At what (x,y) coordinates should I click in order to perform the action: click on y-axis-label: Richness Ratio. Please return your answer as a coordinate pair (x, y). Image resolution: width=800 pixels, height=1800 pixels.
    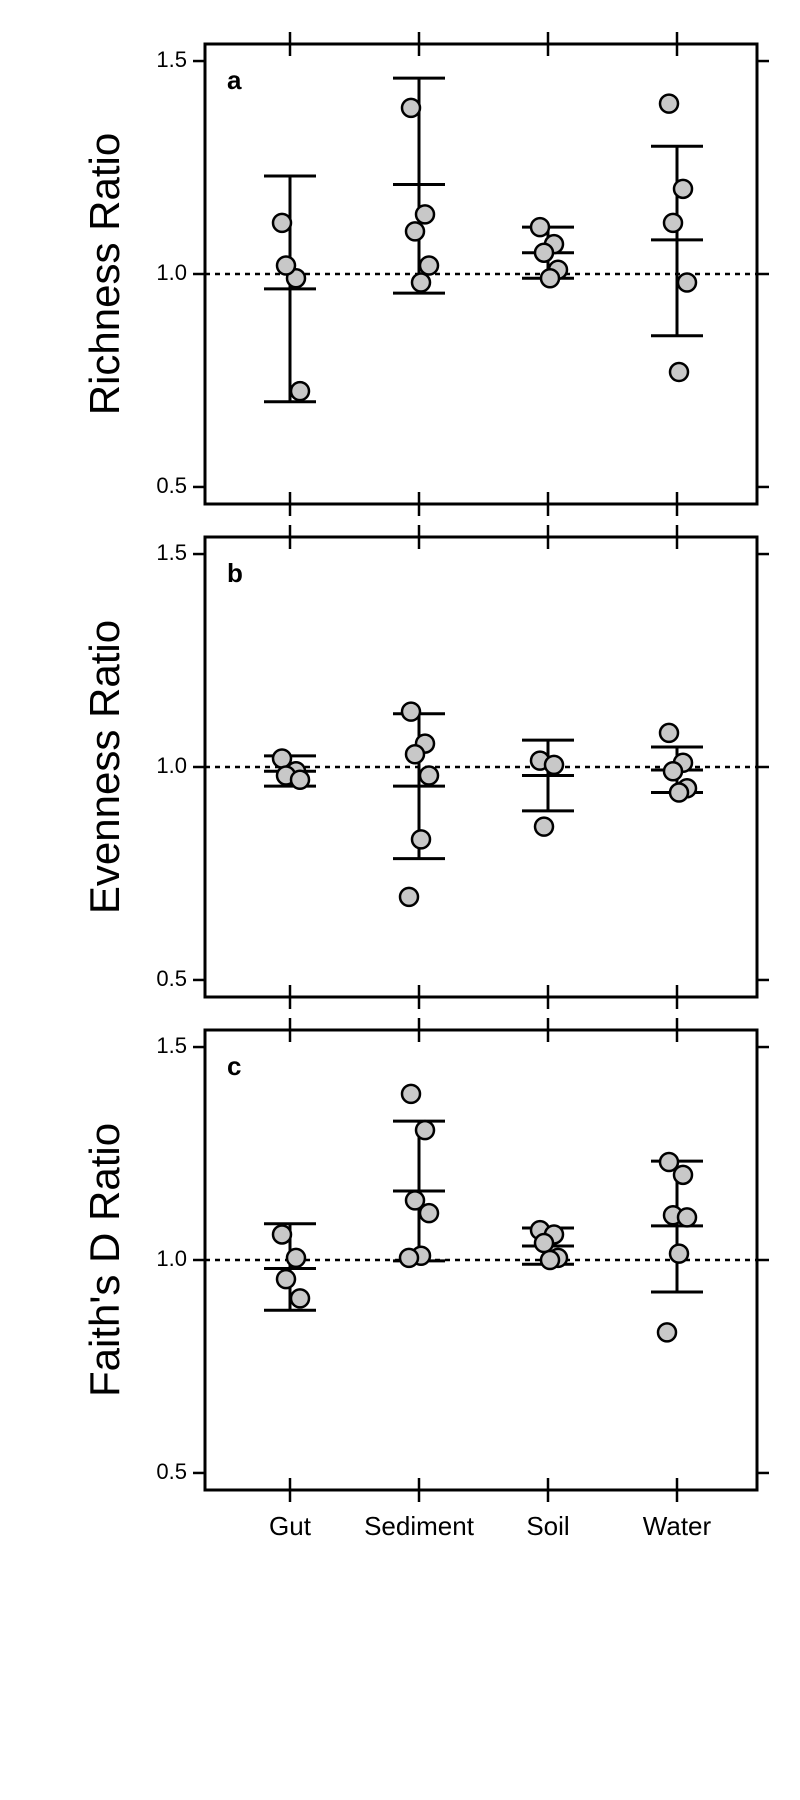
    Looking at the image, I should click on (104, 274).